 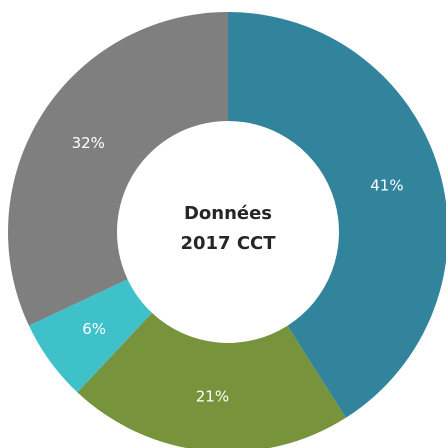 I want to click on value-label: 32%, so click(x=88, y=143).